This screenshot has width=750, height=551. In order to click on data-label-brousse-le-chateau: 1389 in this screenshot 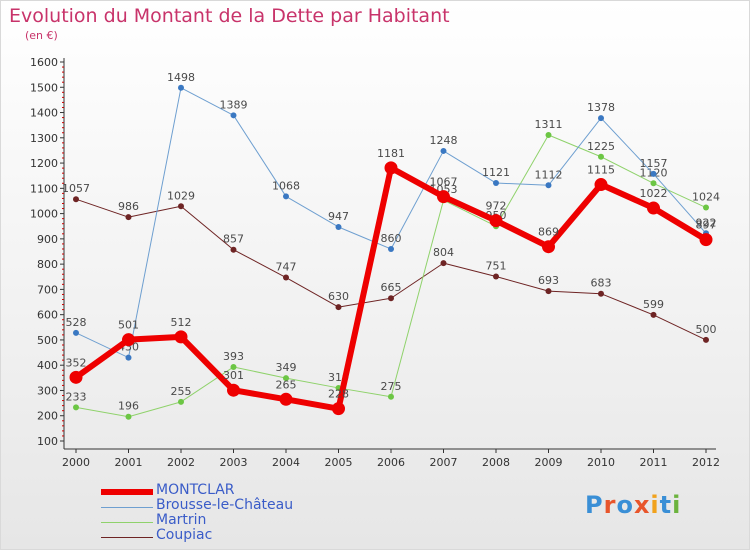, I will do `click(234, 104)`.